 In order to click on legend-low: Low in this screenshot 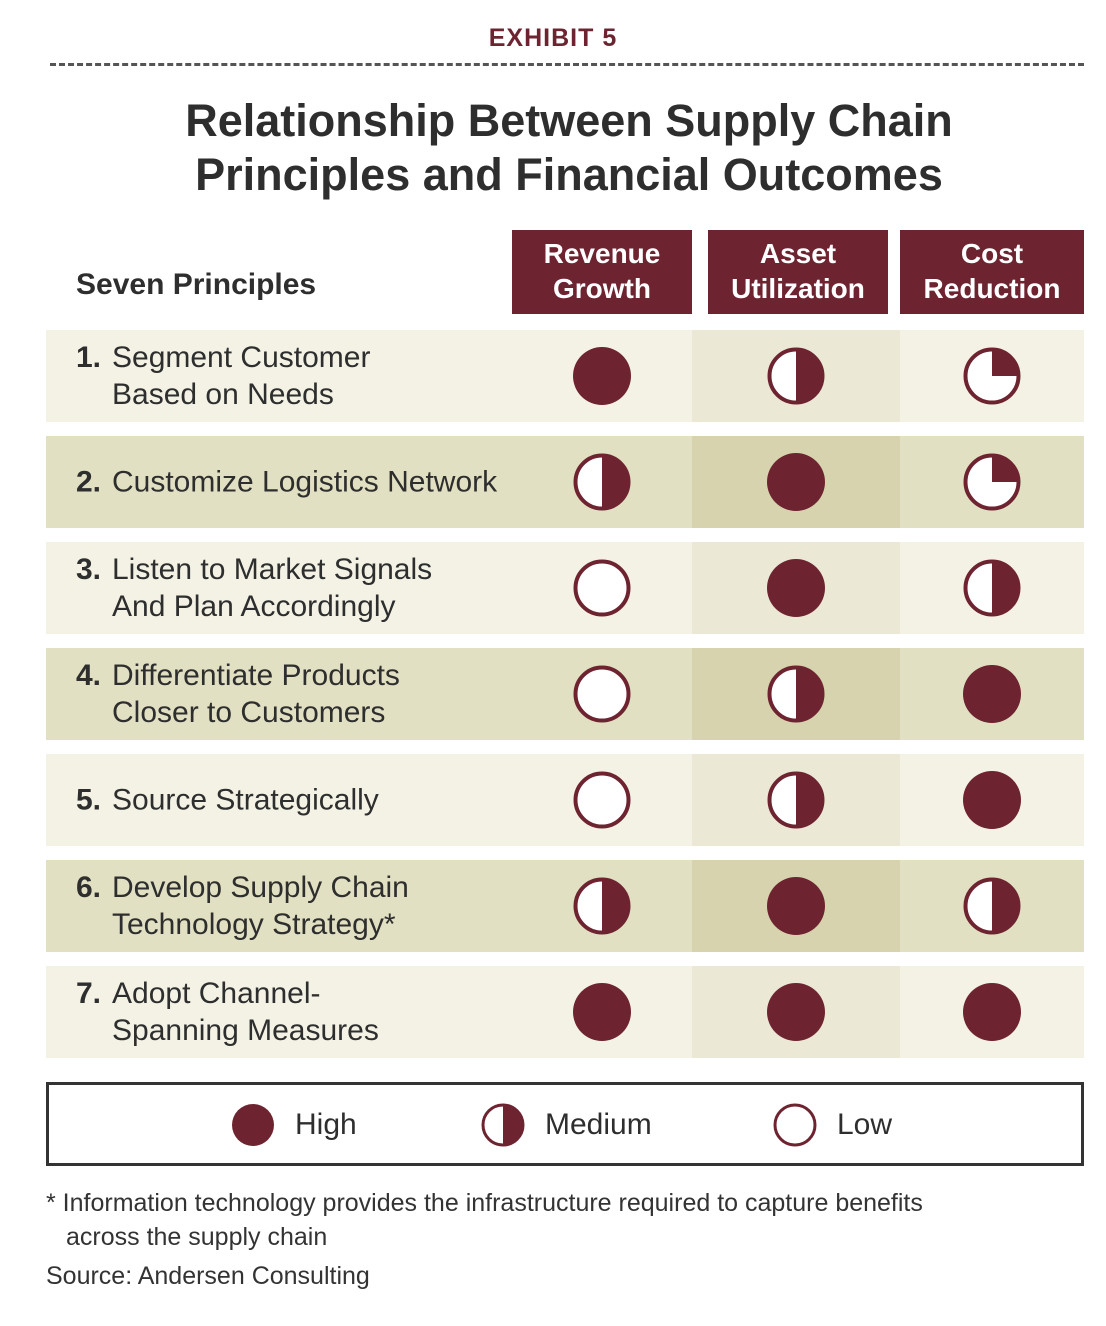, I will do `click(831, 1125)`.